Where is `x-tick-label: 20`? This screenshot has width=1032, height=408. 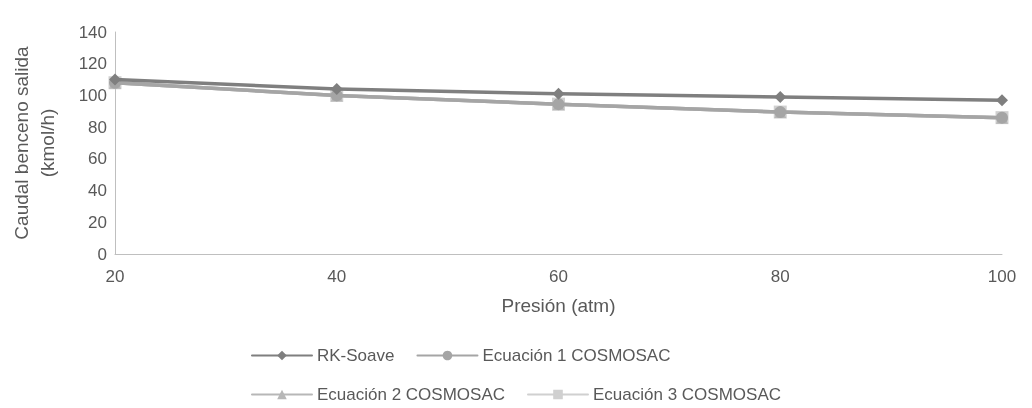
x-tick-label: 20 is located at coordinates (115, 276).